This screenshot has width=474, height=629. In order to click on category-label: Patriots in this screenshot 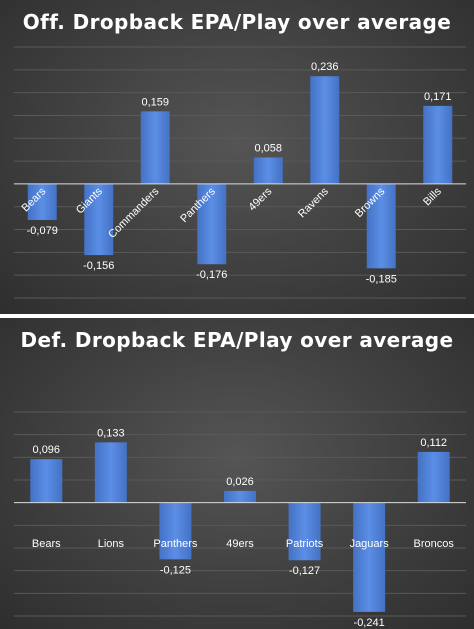, I will do `click(305, 544)`.